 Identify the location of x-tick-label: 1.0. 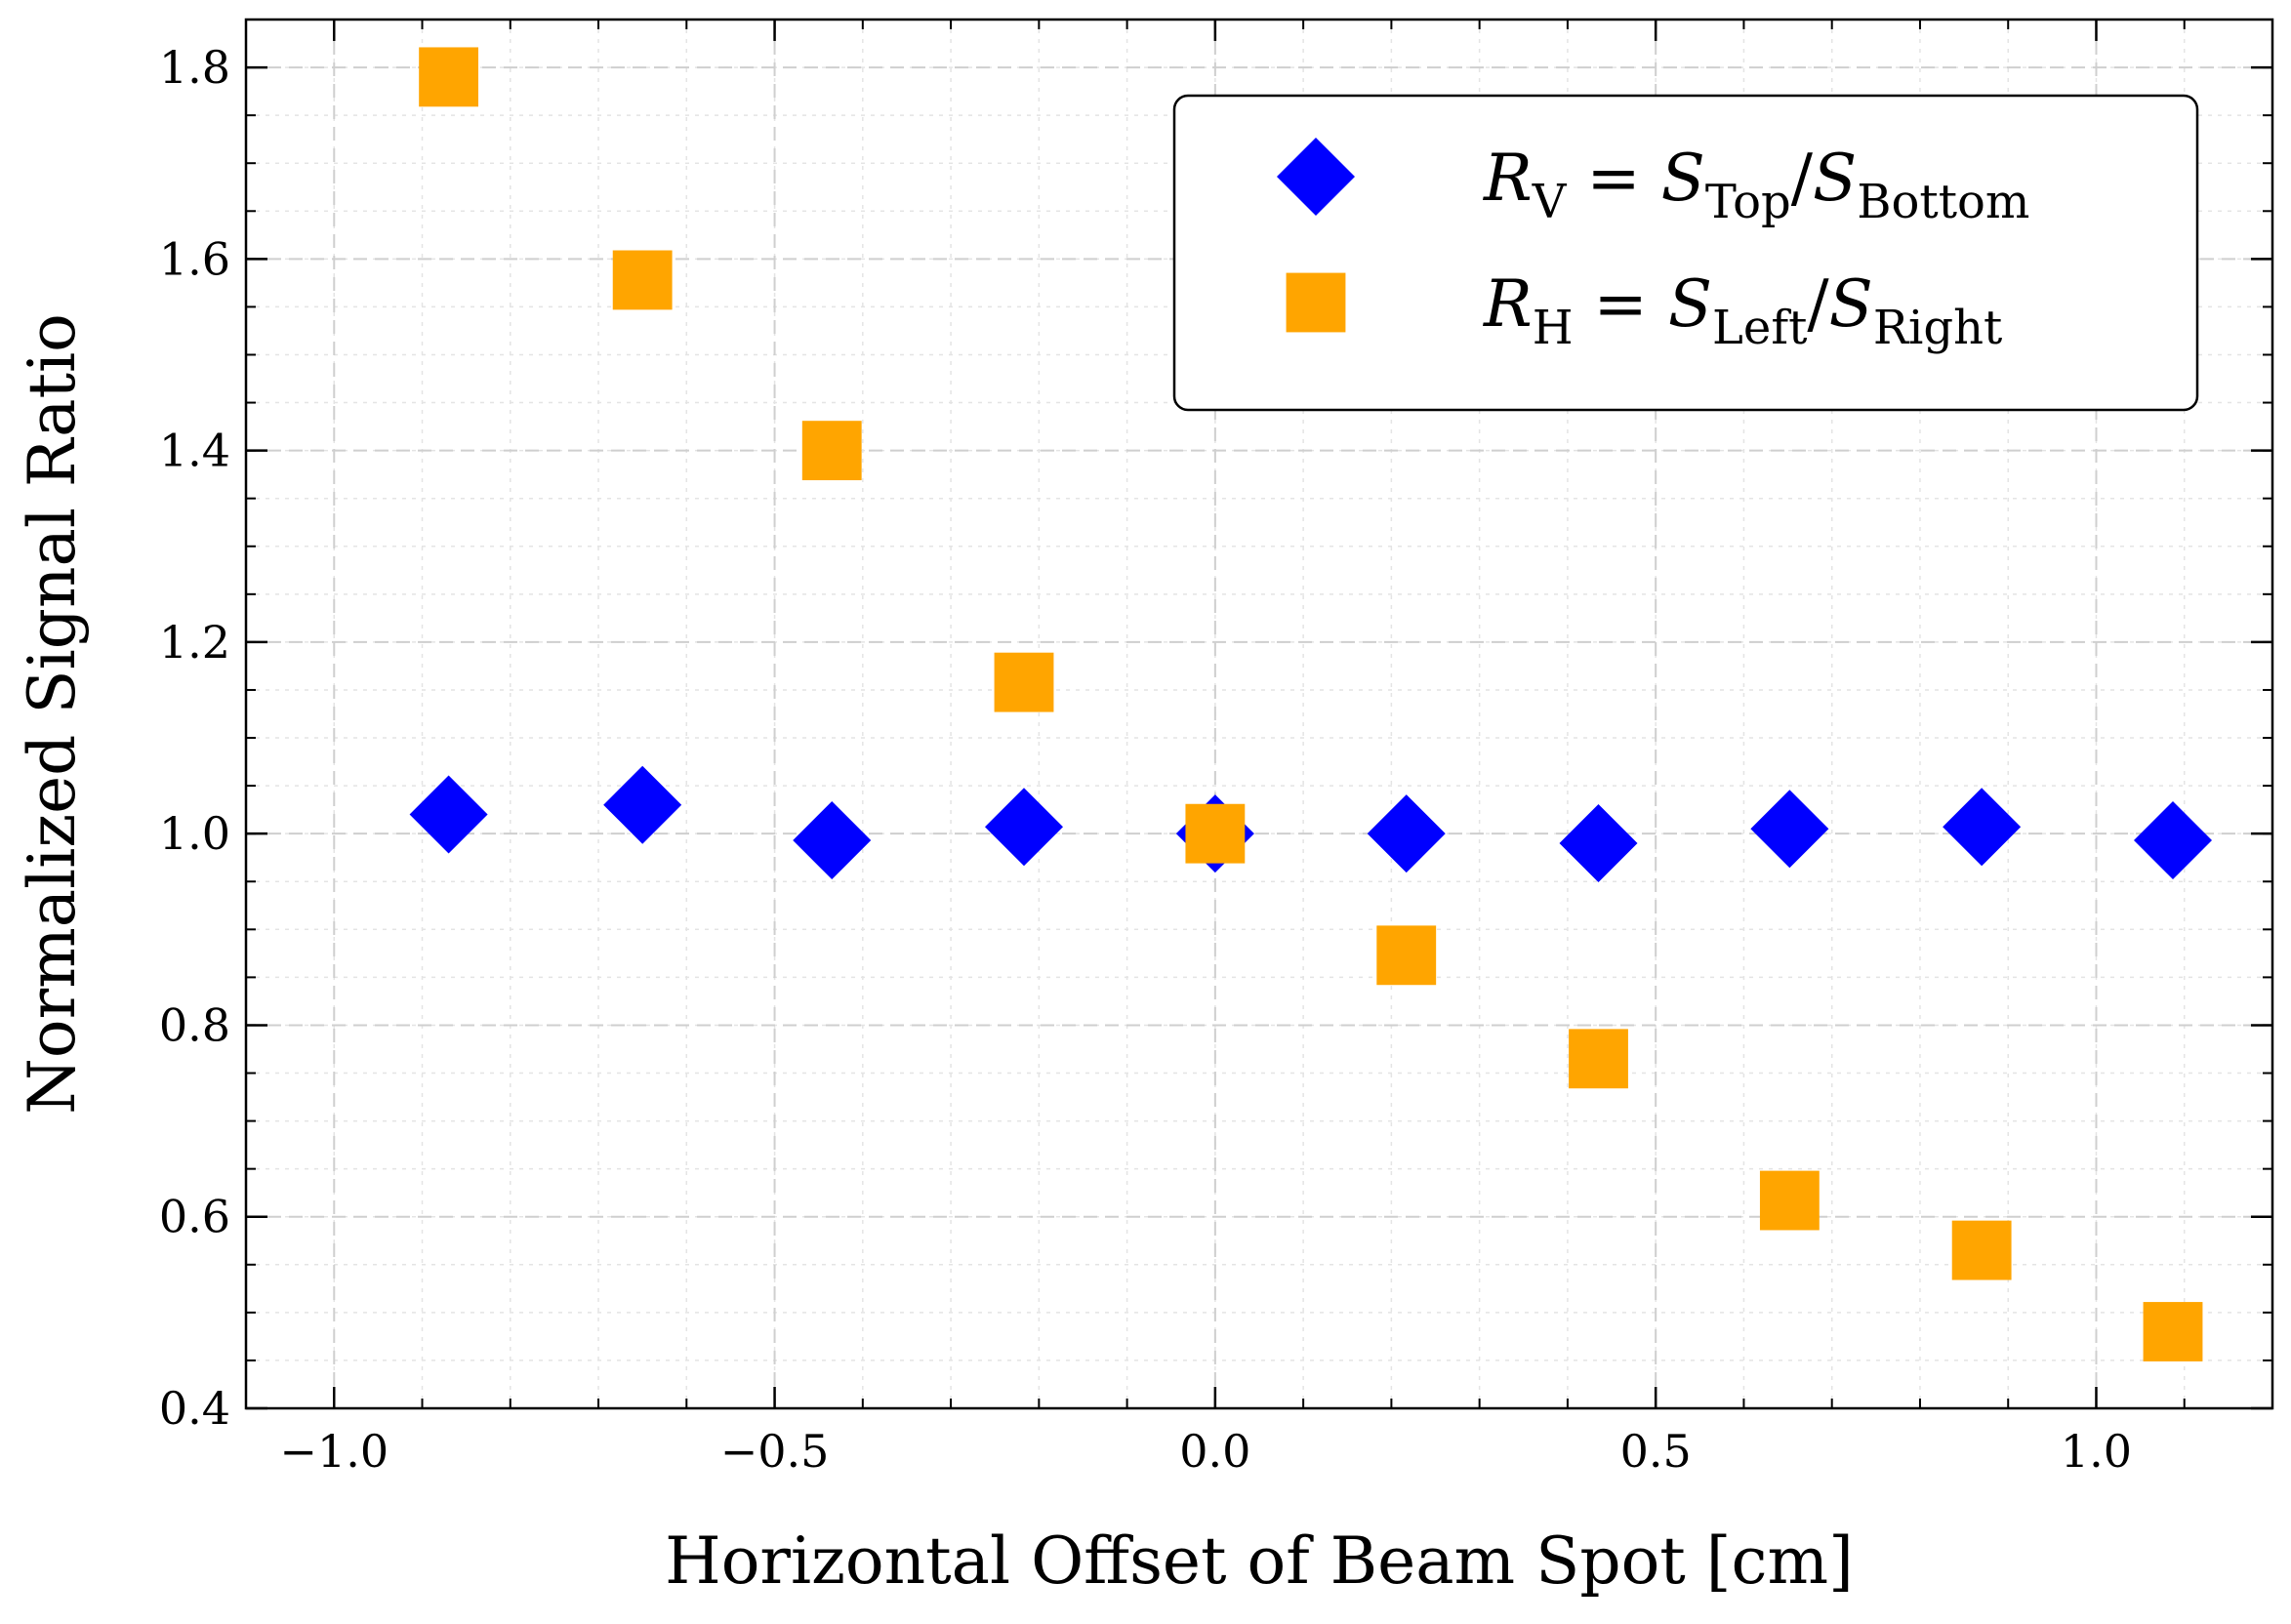
(2097, 1451).